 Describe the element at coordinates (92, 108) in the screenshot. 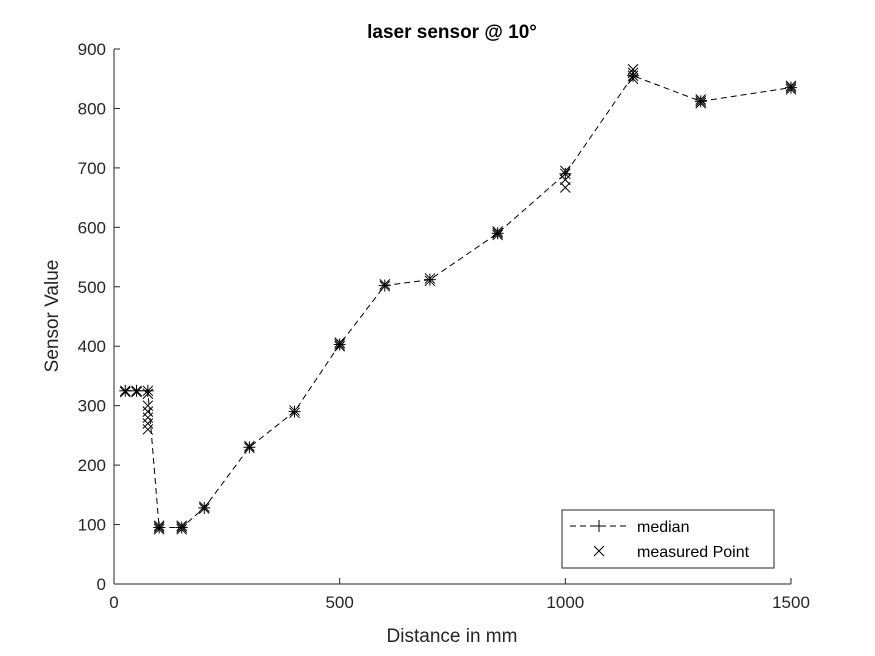

I see `y-tick-label: 800` at that location.